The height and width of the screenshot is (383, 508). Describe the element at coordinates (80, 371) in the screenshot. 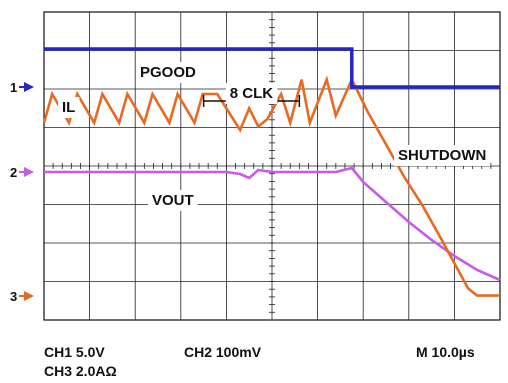

I see `ch3-scale-readout: CH3 2.0AΩ` at that location.